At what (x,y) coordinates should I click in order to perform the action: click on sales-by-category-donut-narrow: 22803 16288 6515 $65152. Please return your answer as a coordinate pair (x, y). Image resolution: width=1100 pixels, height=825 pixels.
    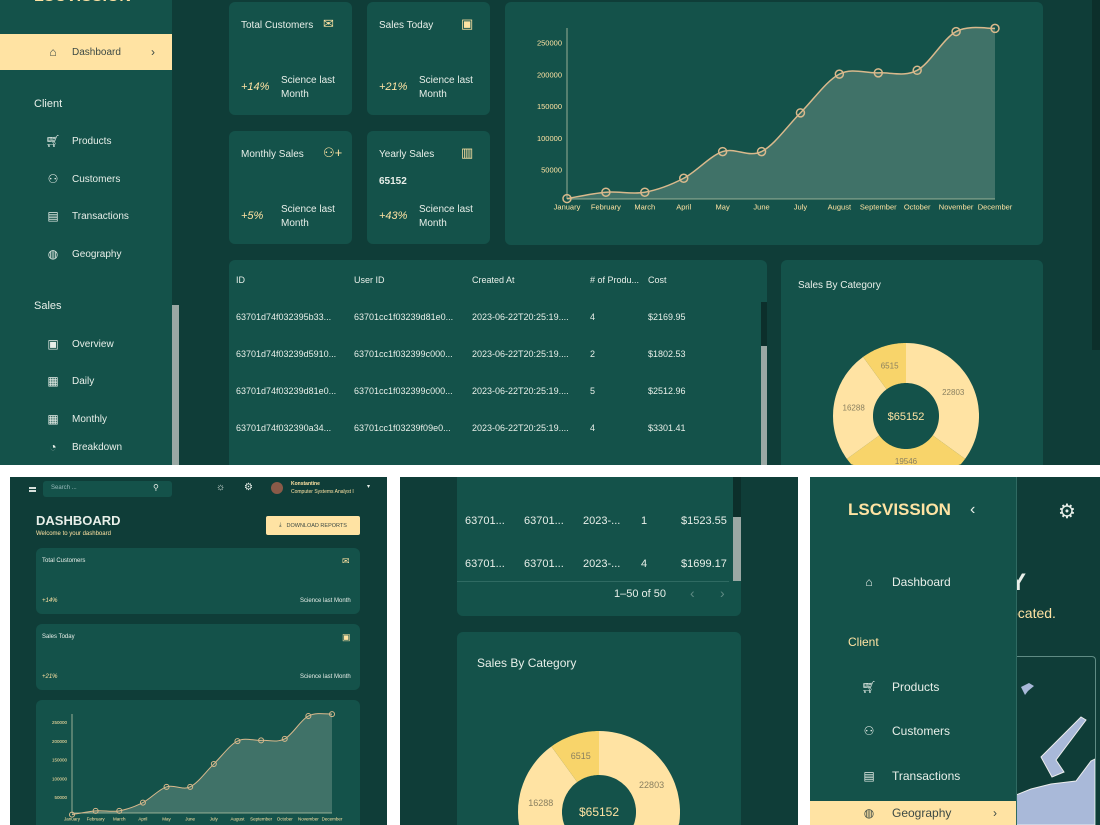
    Looking at the image, I should click on (599, 778).